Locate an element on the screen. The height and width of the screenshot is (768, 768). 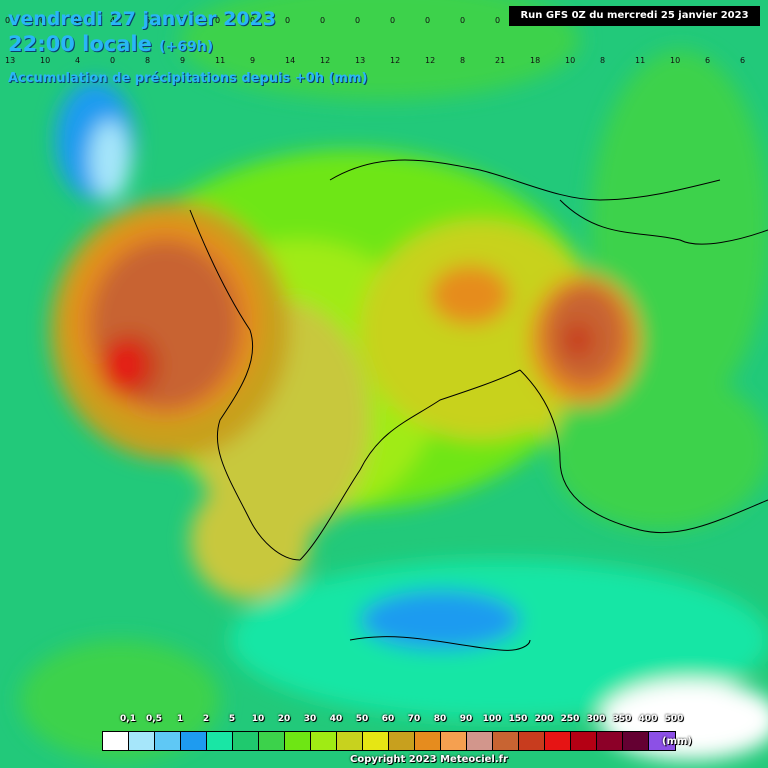
legend-label: 80 is located at coordinates (440, 719).